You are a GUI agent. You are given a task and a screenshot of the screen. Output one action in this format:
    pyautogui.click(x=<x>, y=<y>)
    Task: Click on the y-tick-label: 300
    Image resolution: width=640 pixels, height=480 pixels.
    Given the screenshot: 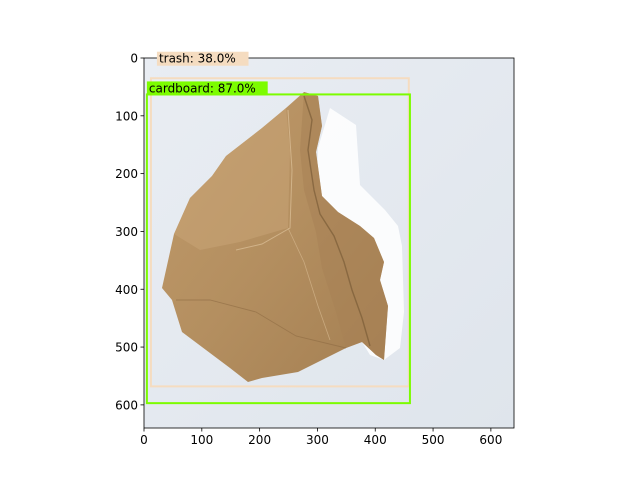 What is the action you would take?
    pyautogui.click(x=126, y=232)
    